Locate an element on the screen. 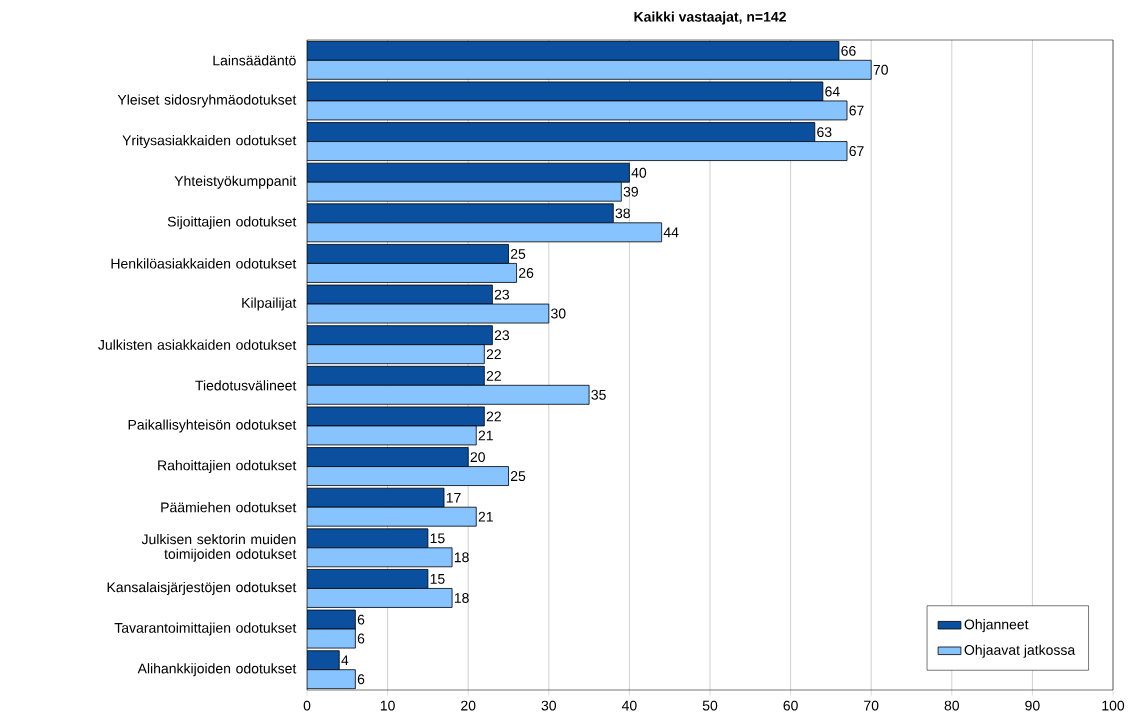 This screenshot has height=722, width=1131. y-tick-label: Yritysasiakkaiden odotukset is located at coordinates (209, 142).